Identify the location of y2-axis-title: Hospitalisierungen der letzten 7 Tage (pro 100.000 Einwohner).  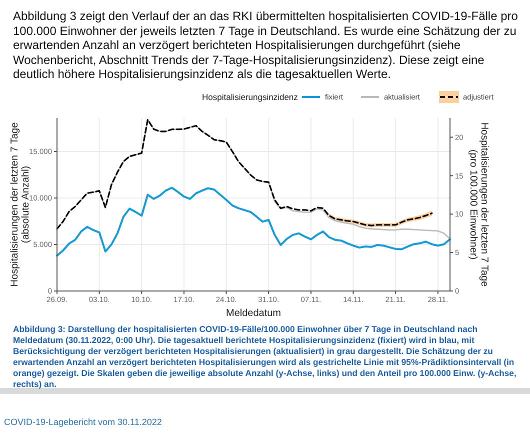
(479, 205).